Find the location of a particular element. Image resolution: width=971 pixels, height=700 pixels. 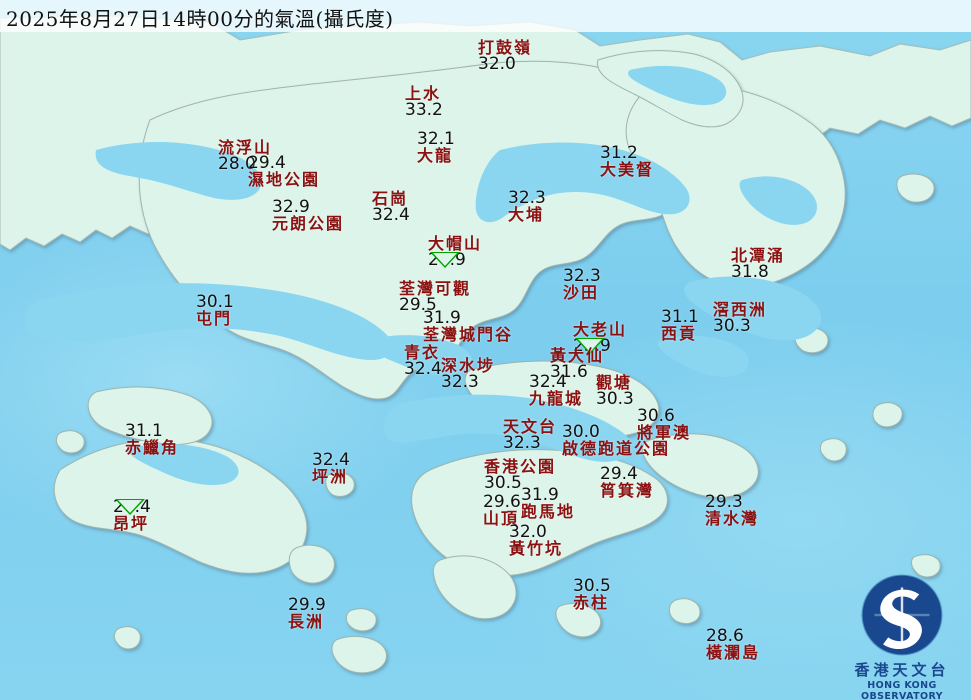

station-赤柱: 30.5 赤柱 is located at coordinates (592, 594).